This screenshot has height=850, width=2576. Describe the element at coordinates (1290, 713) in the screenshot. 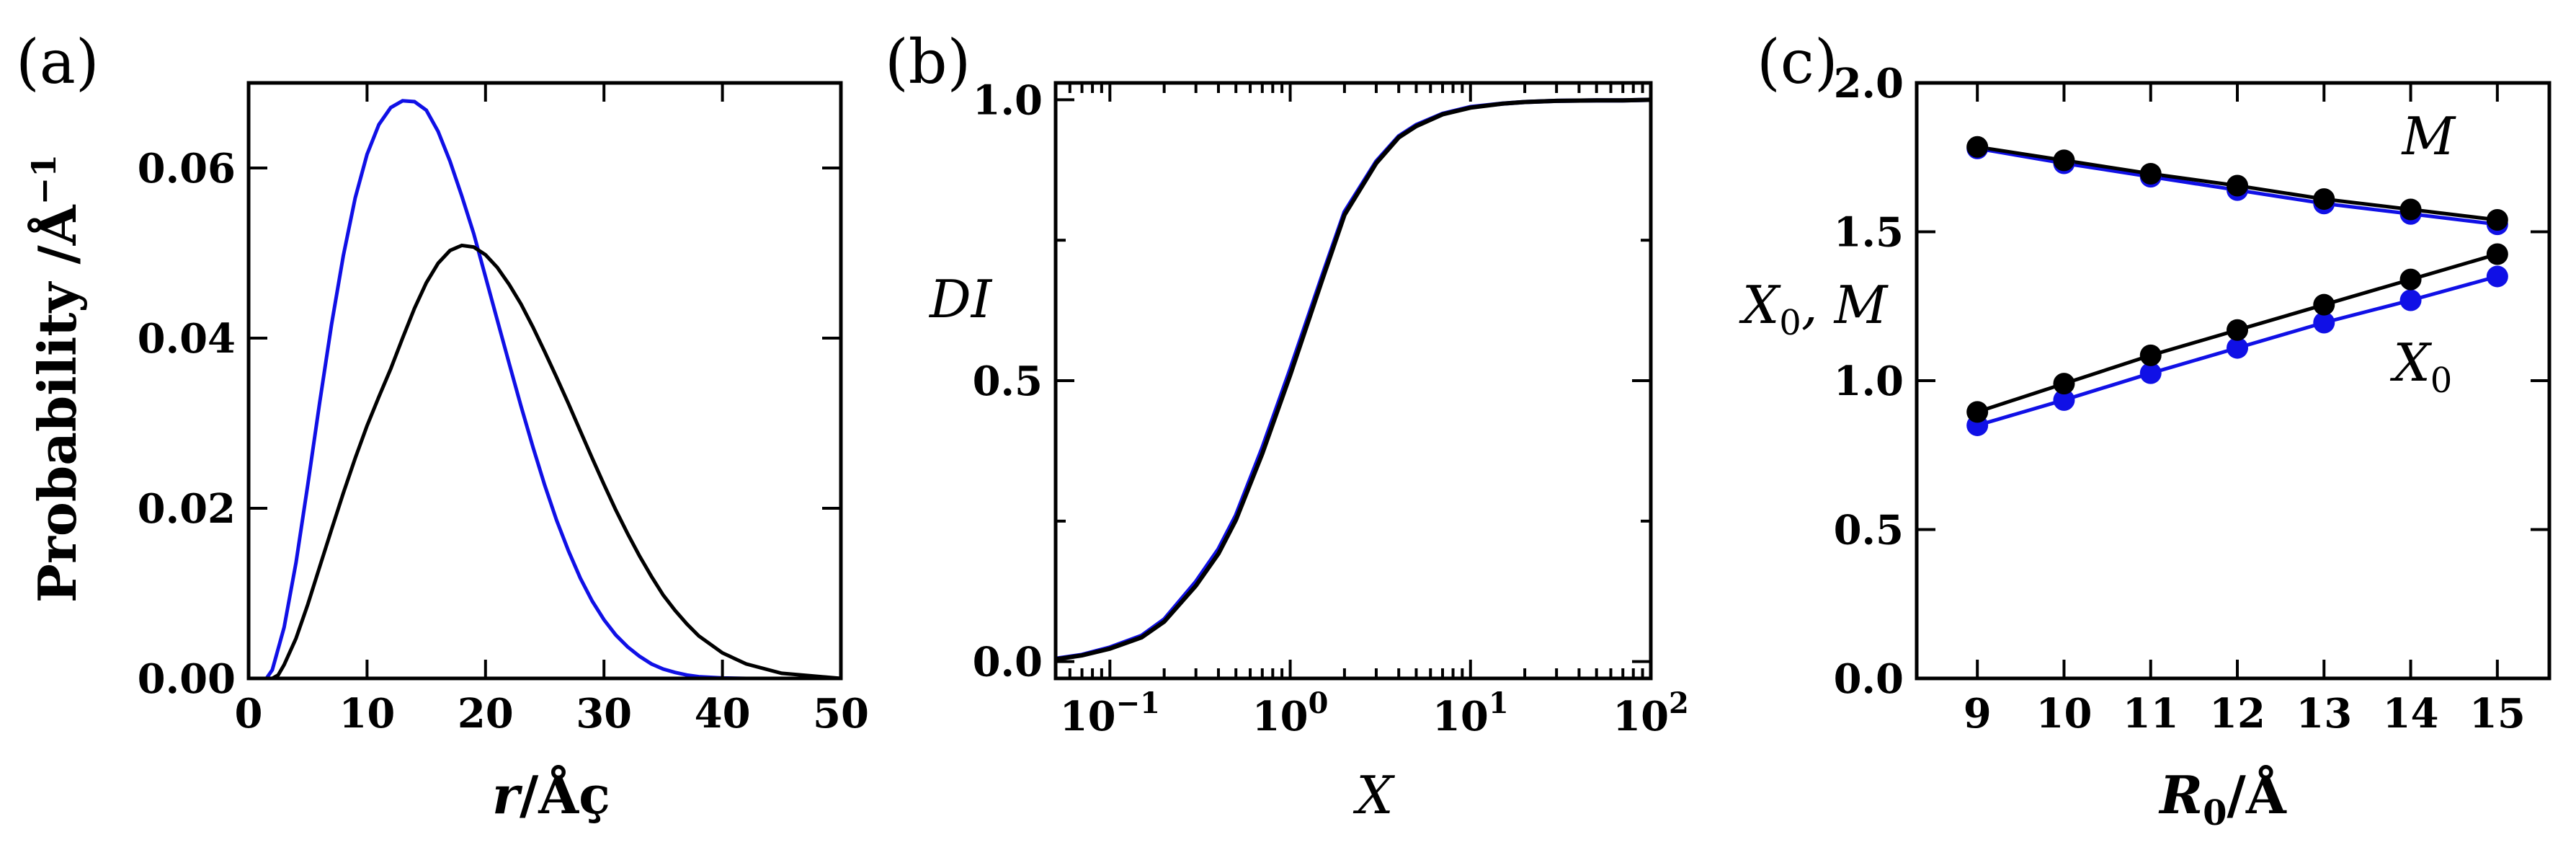

I see `x-tick-label: 10⁰` at that location.